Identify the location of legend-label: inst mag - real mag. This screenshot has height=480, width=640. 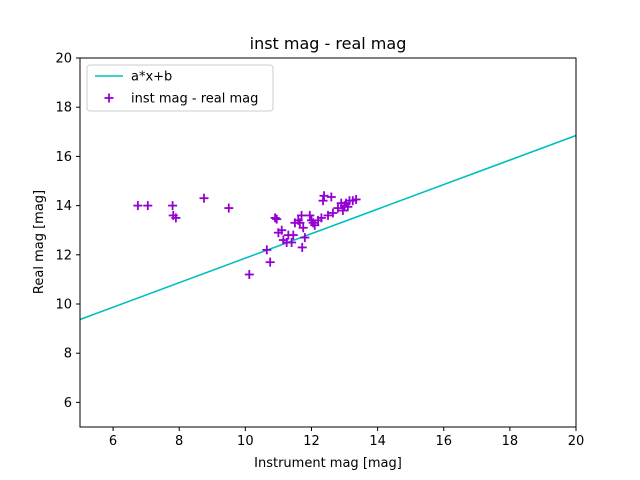
(194, 99).